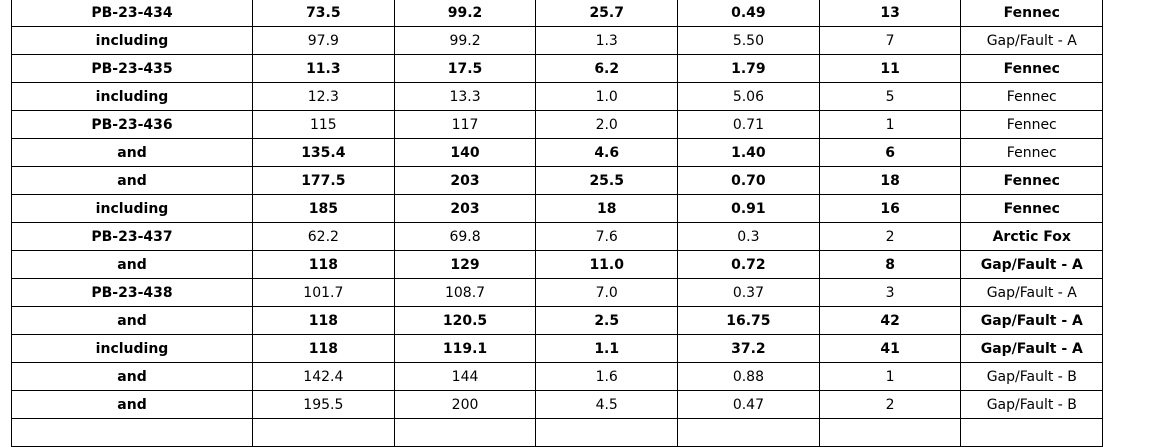 Image resolution: width=1149 pixels, height=447 pixels. Describe the element at coordinates (1032, 432) in the screenshot. I see `cell-zone` at that location.